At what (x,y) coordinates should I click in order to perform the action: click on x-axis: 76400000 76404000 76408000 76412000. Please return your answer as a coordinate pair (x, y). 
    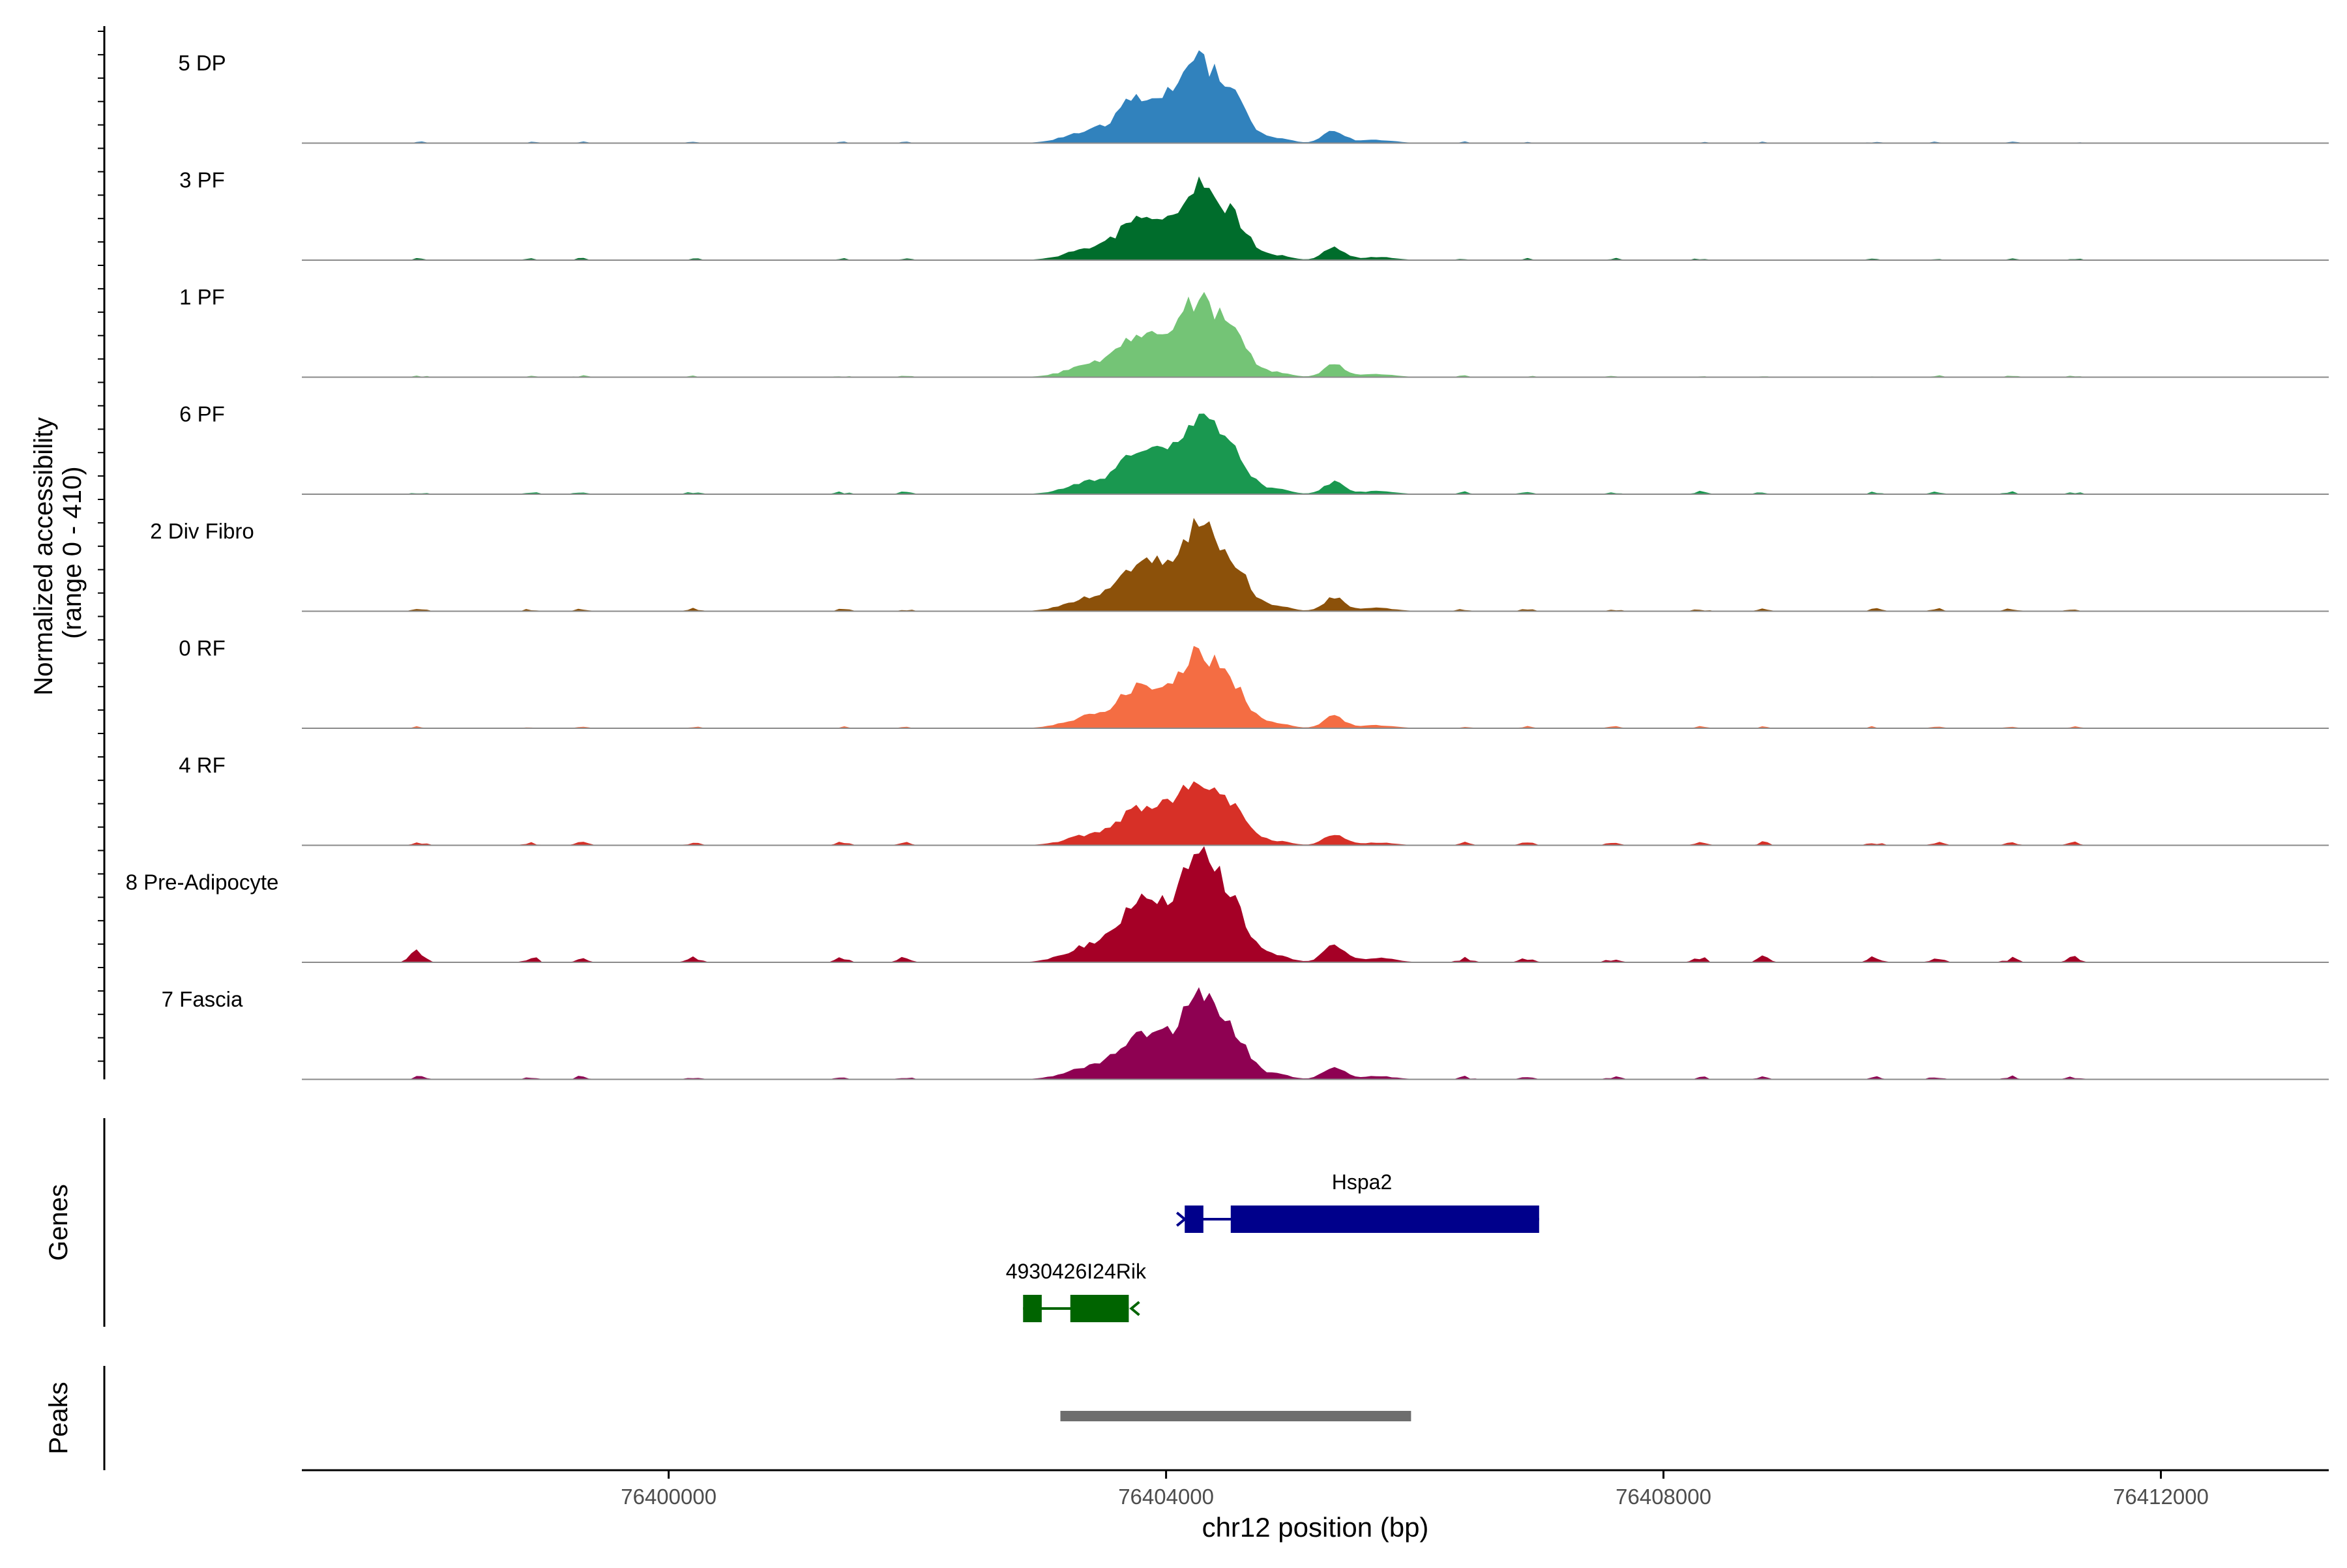
    Looking at the image, I should click on (1315, 1489).